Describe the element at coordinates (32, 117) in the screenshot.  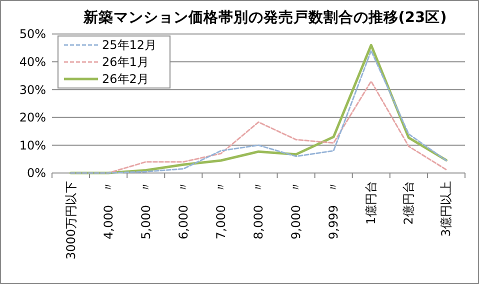
I see `y-tick-label: 20%` at that location.